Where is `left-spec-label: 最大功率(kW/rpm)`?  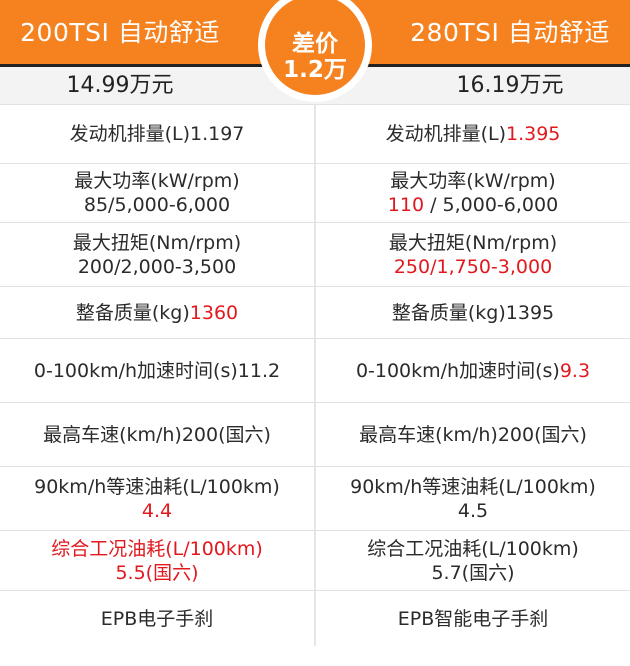
left-spec-label: 最大功率(kW/rpm) is located at coordinates (157, 181).